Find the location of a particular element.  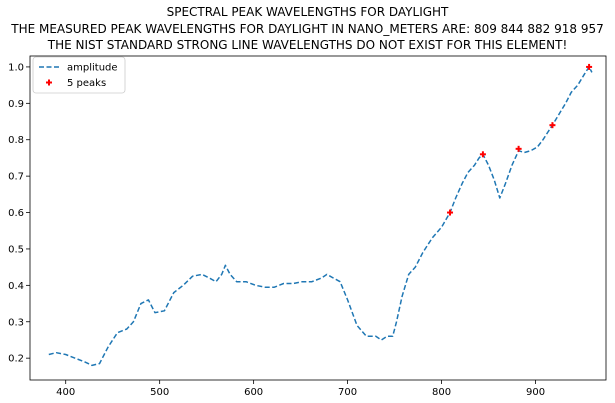

x-tick-label: 400 is located at coordinates (65, 392).